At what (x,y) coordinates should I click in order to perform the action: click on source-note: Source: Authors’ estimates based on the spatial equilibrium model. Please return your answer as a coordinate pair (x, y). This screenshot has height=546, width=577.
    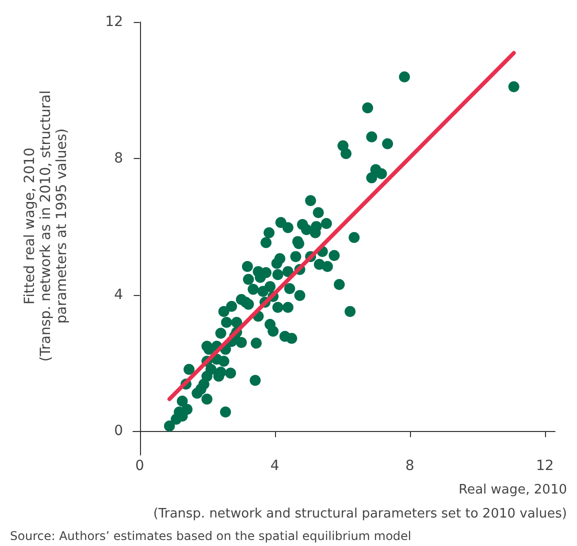
    Looking at the image, I should click on (211, 536).